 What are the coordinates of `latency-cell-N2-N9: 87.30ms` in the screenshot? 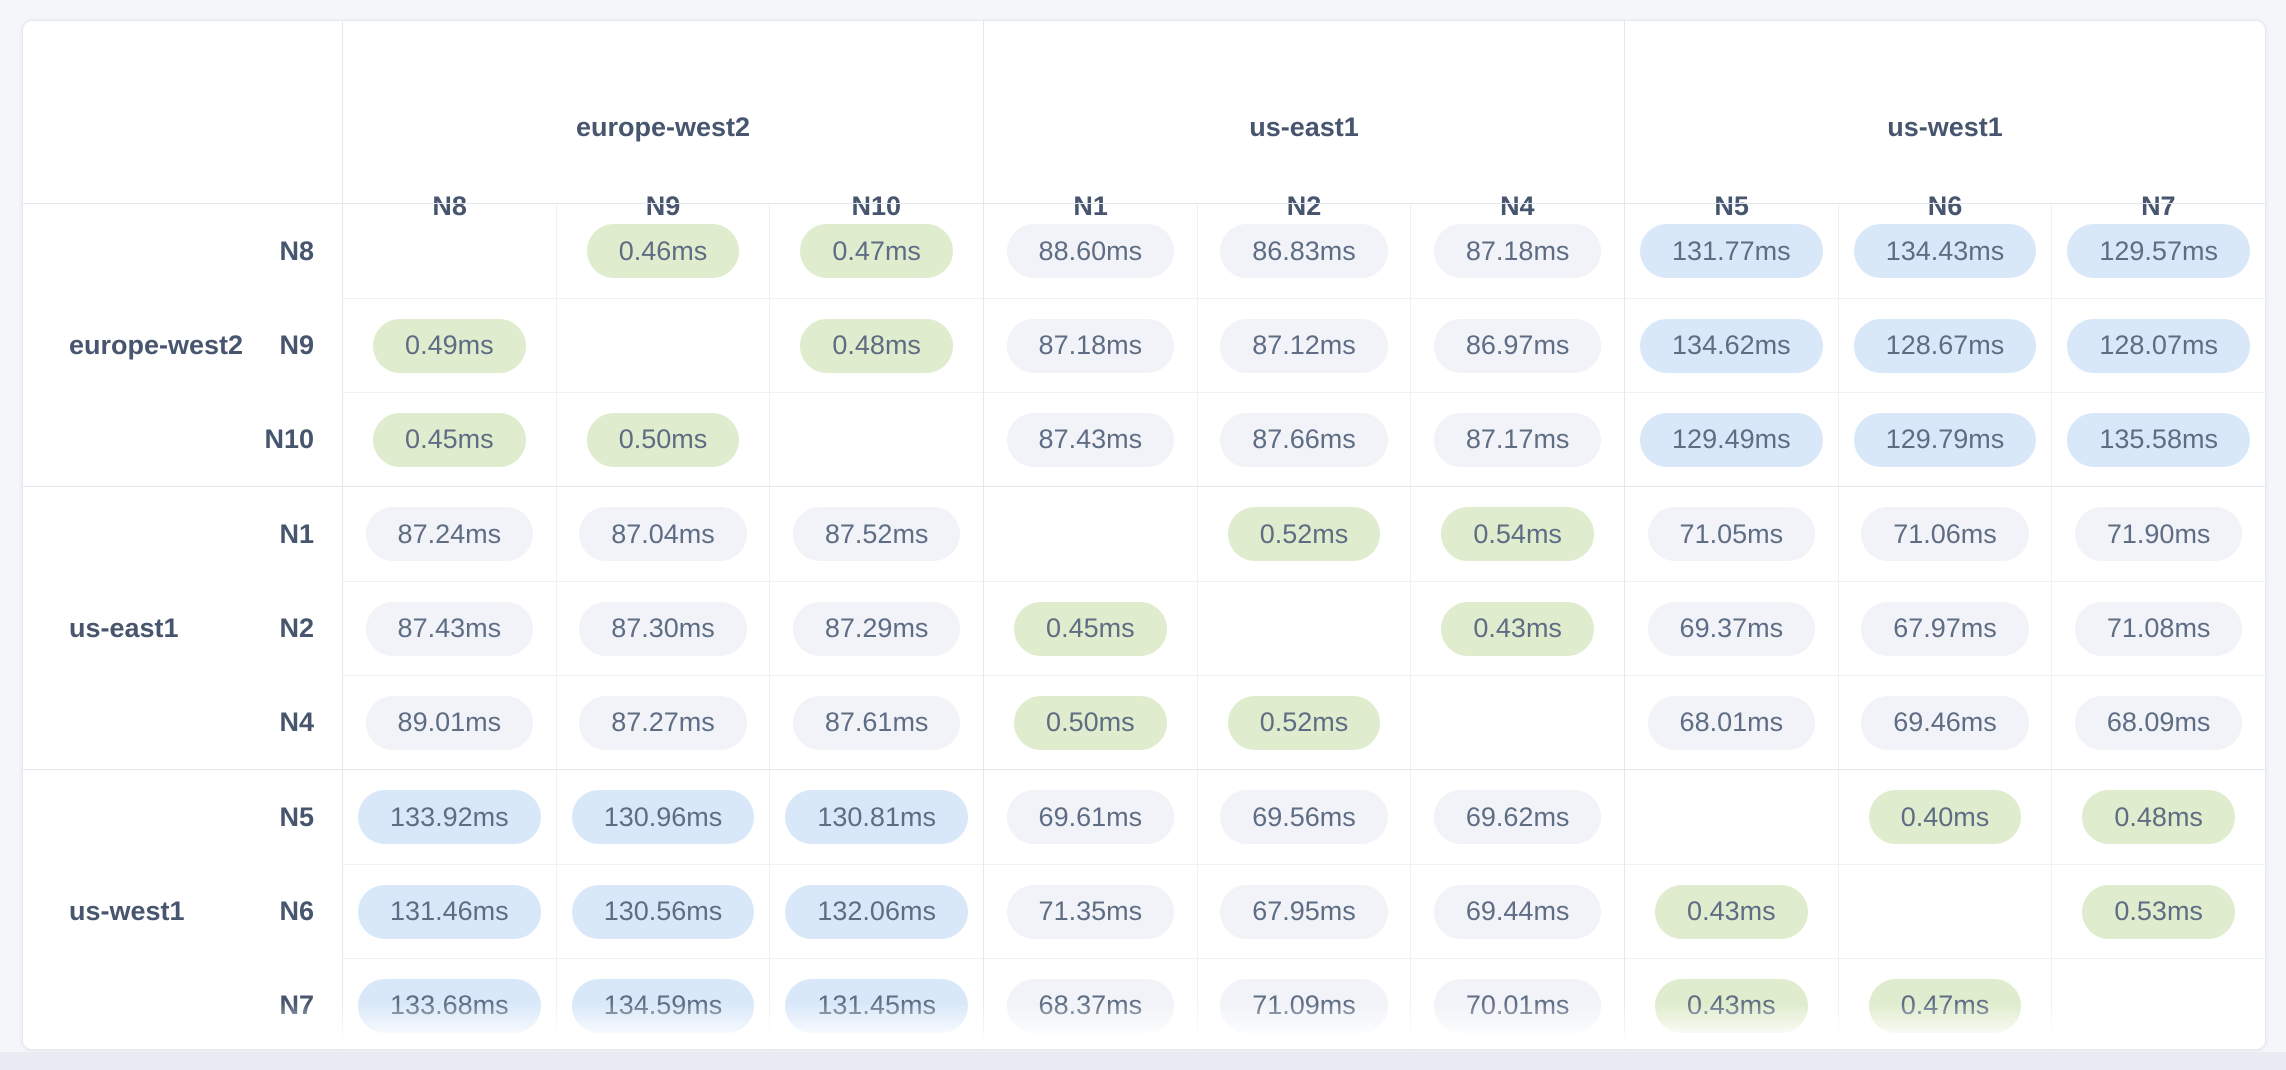 It's located at (662, 628).